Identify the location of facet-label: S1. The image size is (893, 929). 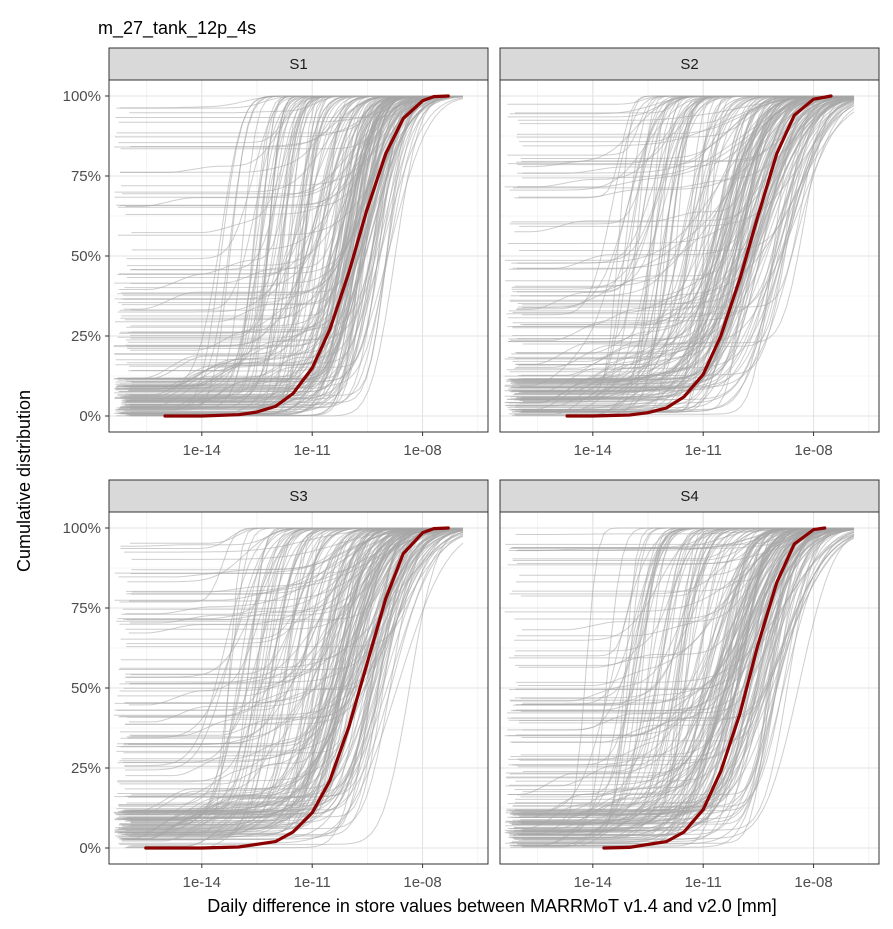
(298, 64).